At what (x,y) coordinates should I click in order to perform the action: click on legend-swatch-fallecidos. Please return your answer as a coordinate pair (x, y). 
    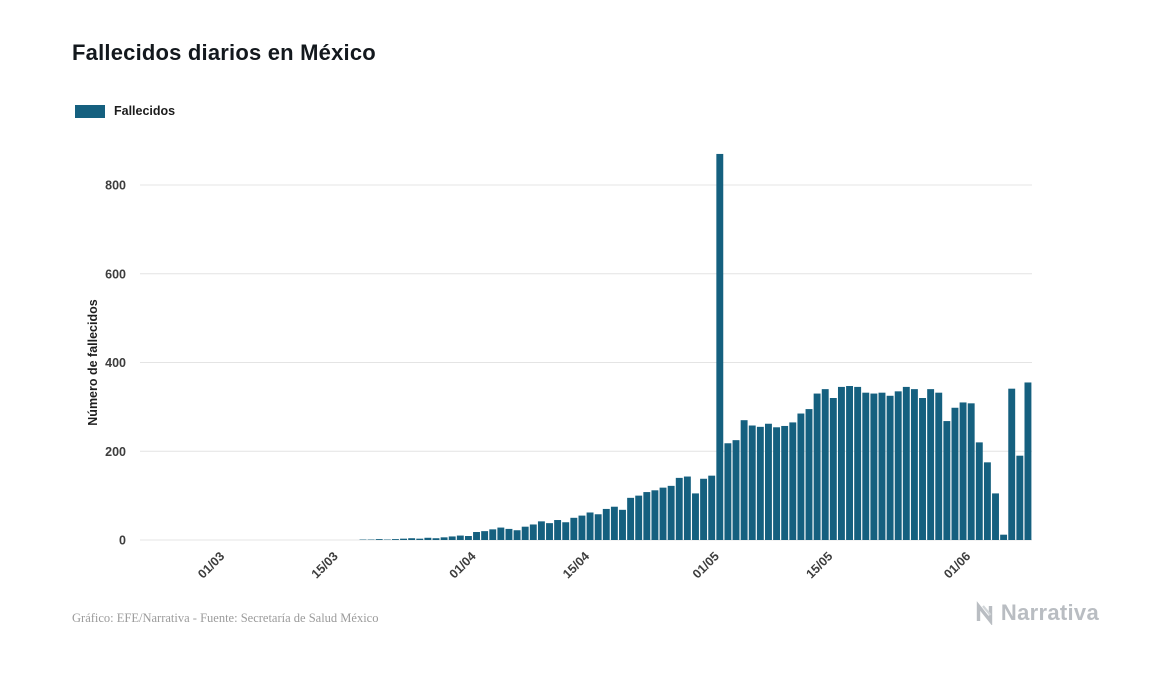
    Looking at the image, I should click on (90, 111).